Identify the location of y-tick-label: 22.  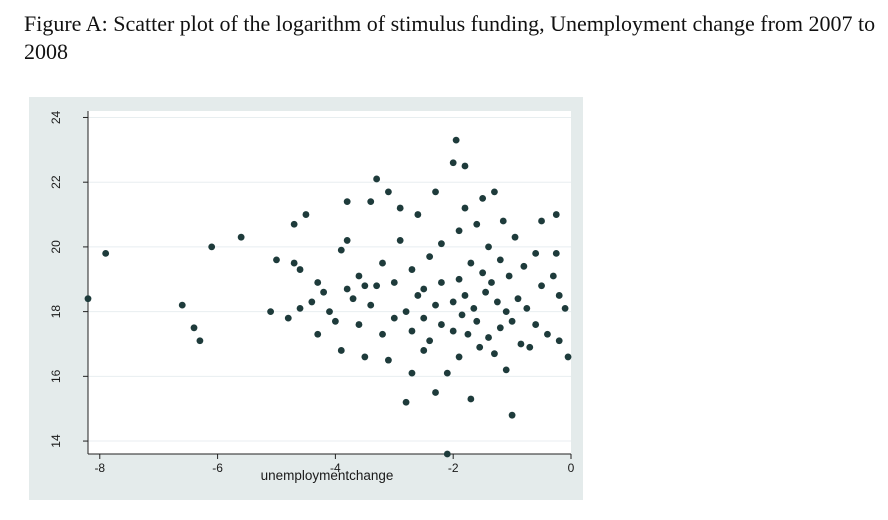
(56, 182).